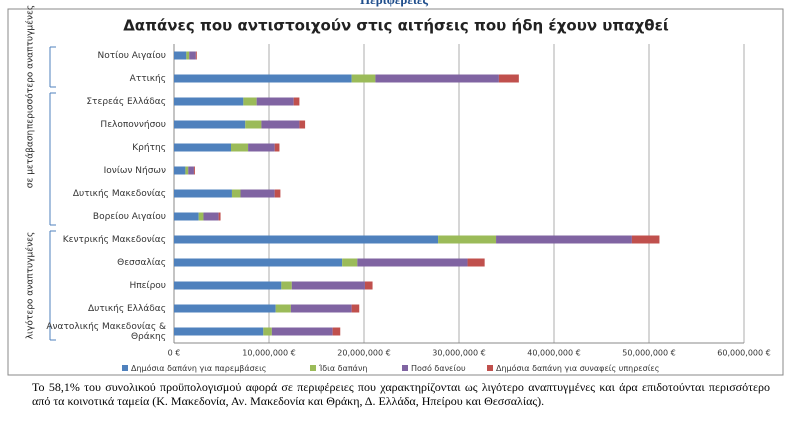 This screenshot has height=426, width=788. Describe the element at coordinates (147, 285) in the screenshot. I see `y-tick-label: Ηπείρου` at that location.